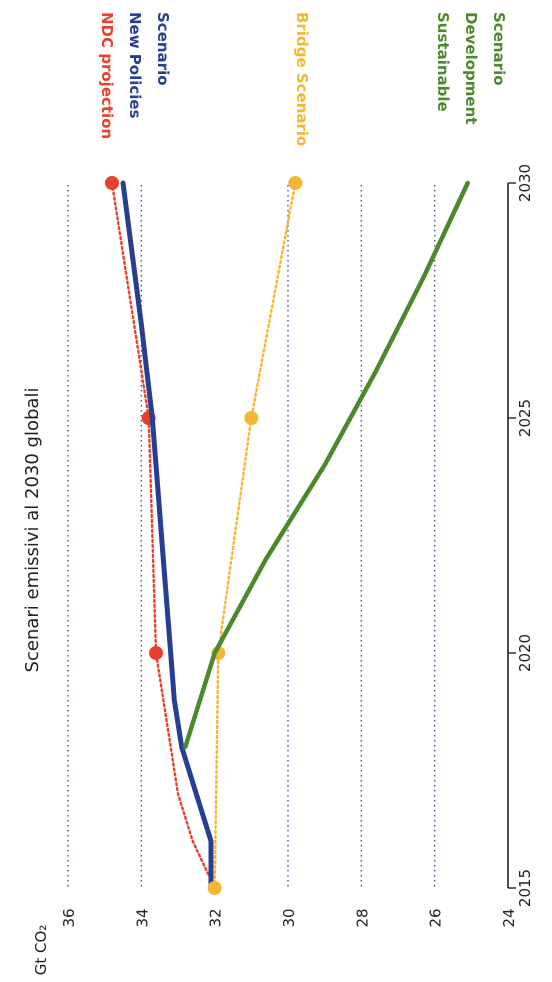 The height and width of the screenshot is (982, 552). I want to click on series-marker-0-2030, so click(112, 183).